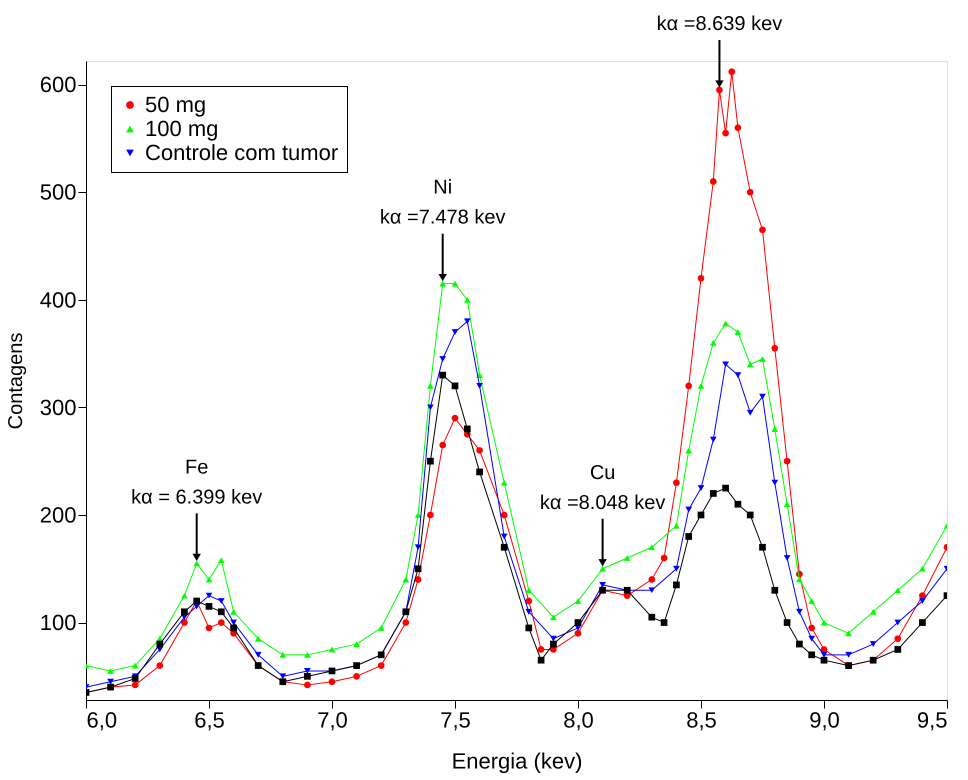 This screenshot has height=780, width=968. I want to click on x-tick-label: 8,5, so click(701, 720).